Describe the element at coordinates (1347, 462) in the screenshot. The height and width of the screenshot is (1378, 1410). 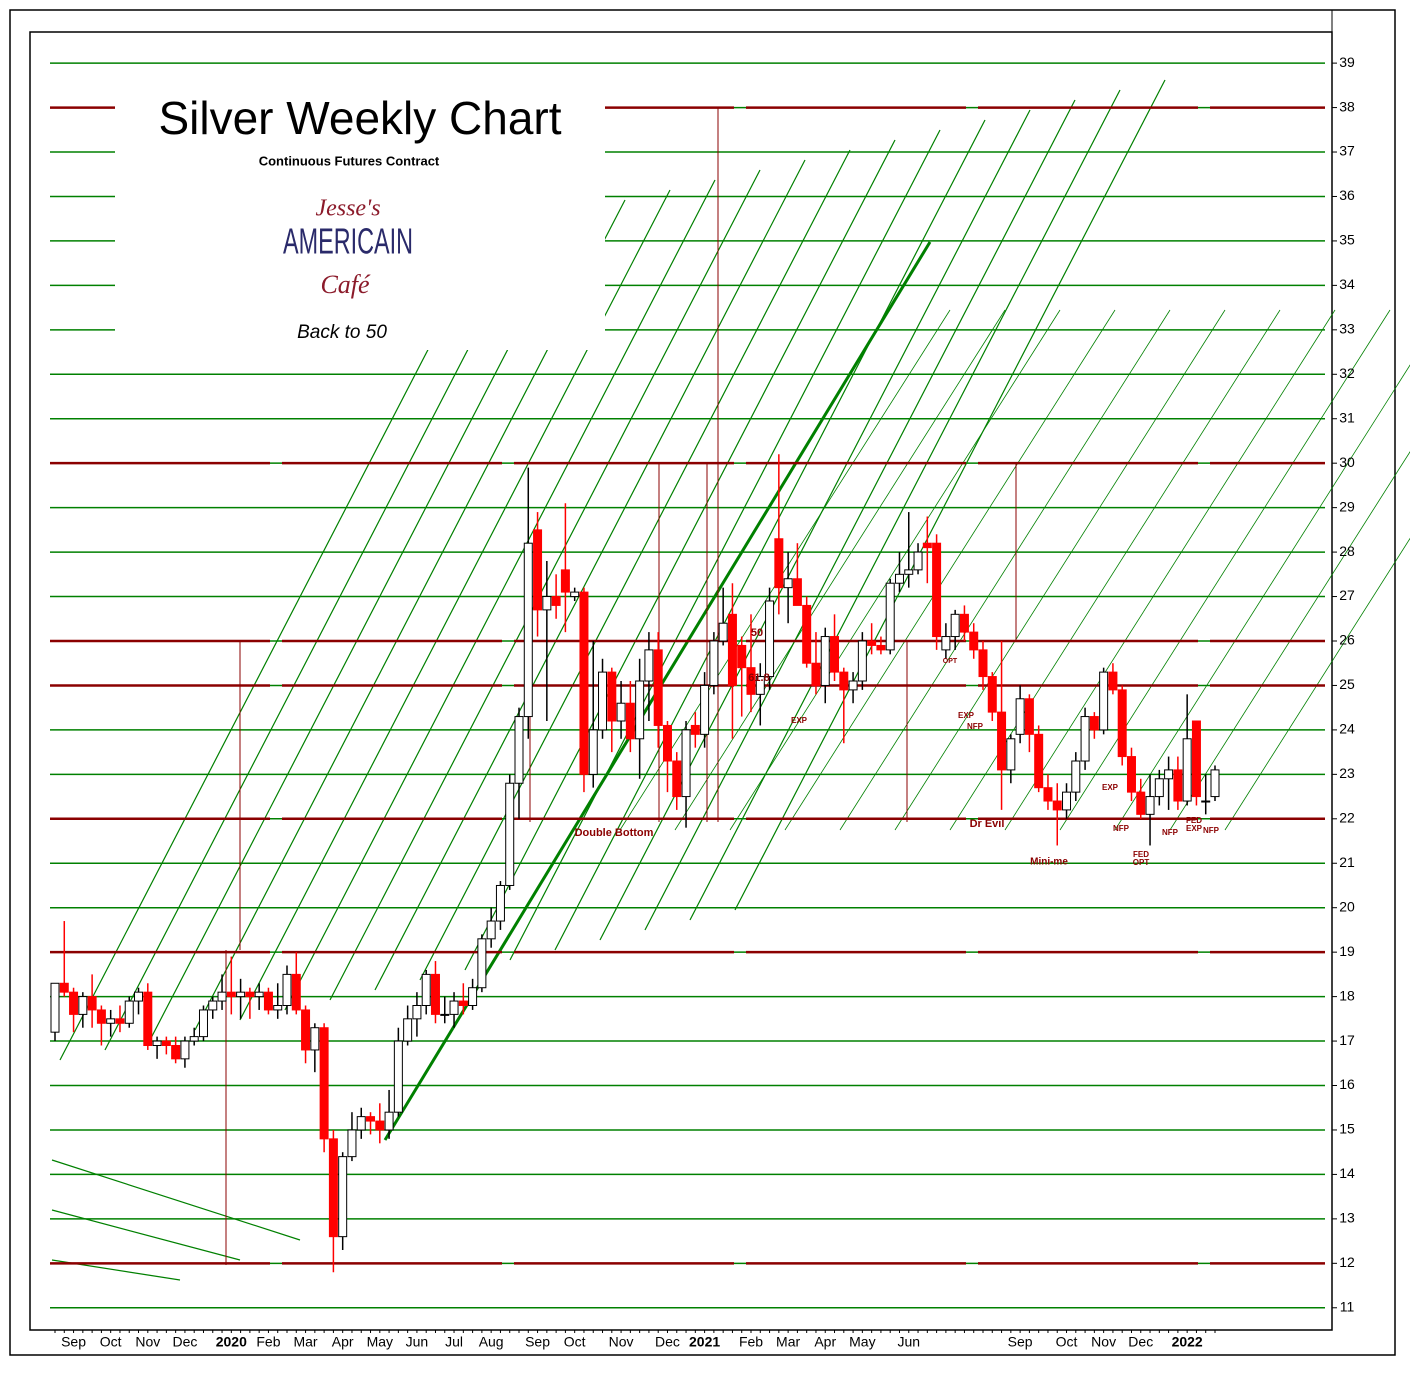
I see `y-tick-label: 30` at that location.